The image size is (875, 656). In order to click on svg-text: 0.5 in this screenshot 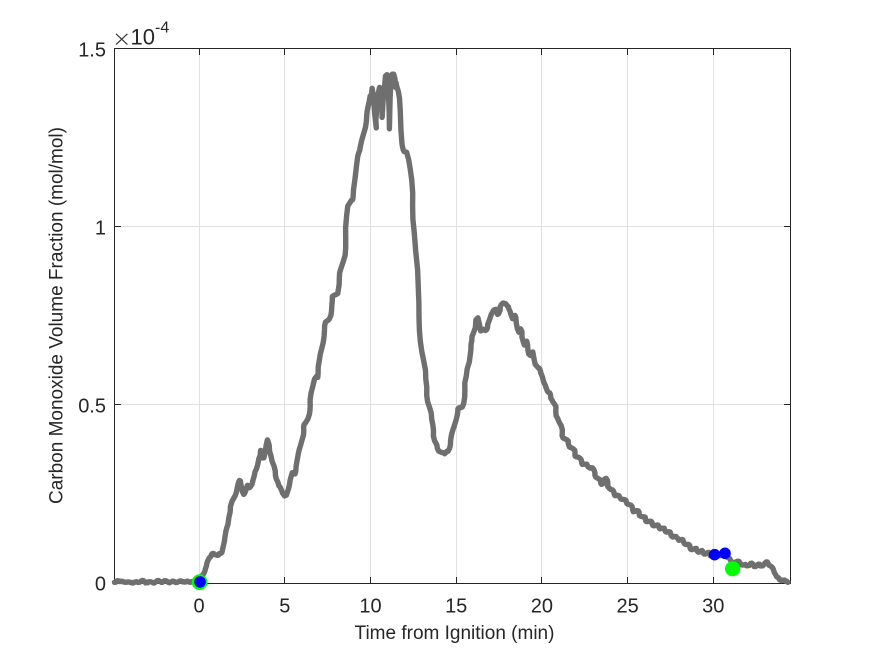, I will do `click(92, 406)`.